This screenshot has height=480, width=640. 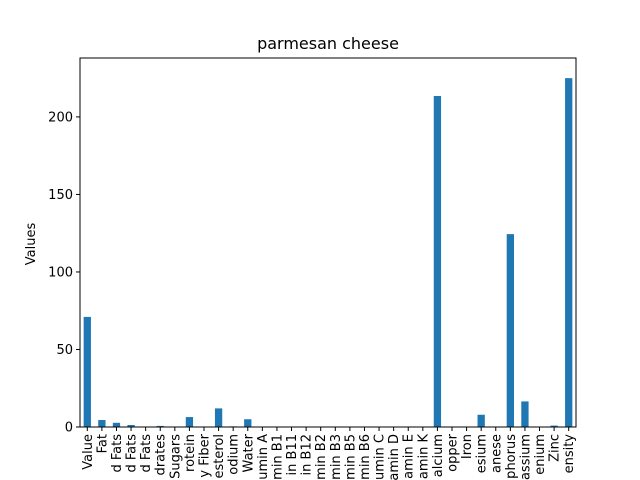 I want to click on y-axis: 0 50 100 150 200, so click(x=64, y=273).